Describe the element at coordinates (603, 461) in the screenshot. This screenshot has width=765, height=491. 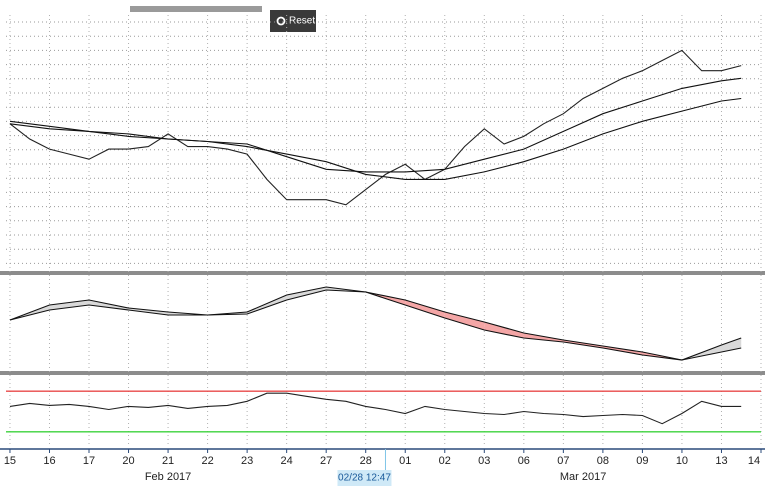
I see `x-tick-label: 08` at that location.